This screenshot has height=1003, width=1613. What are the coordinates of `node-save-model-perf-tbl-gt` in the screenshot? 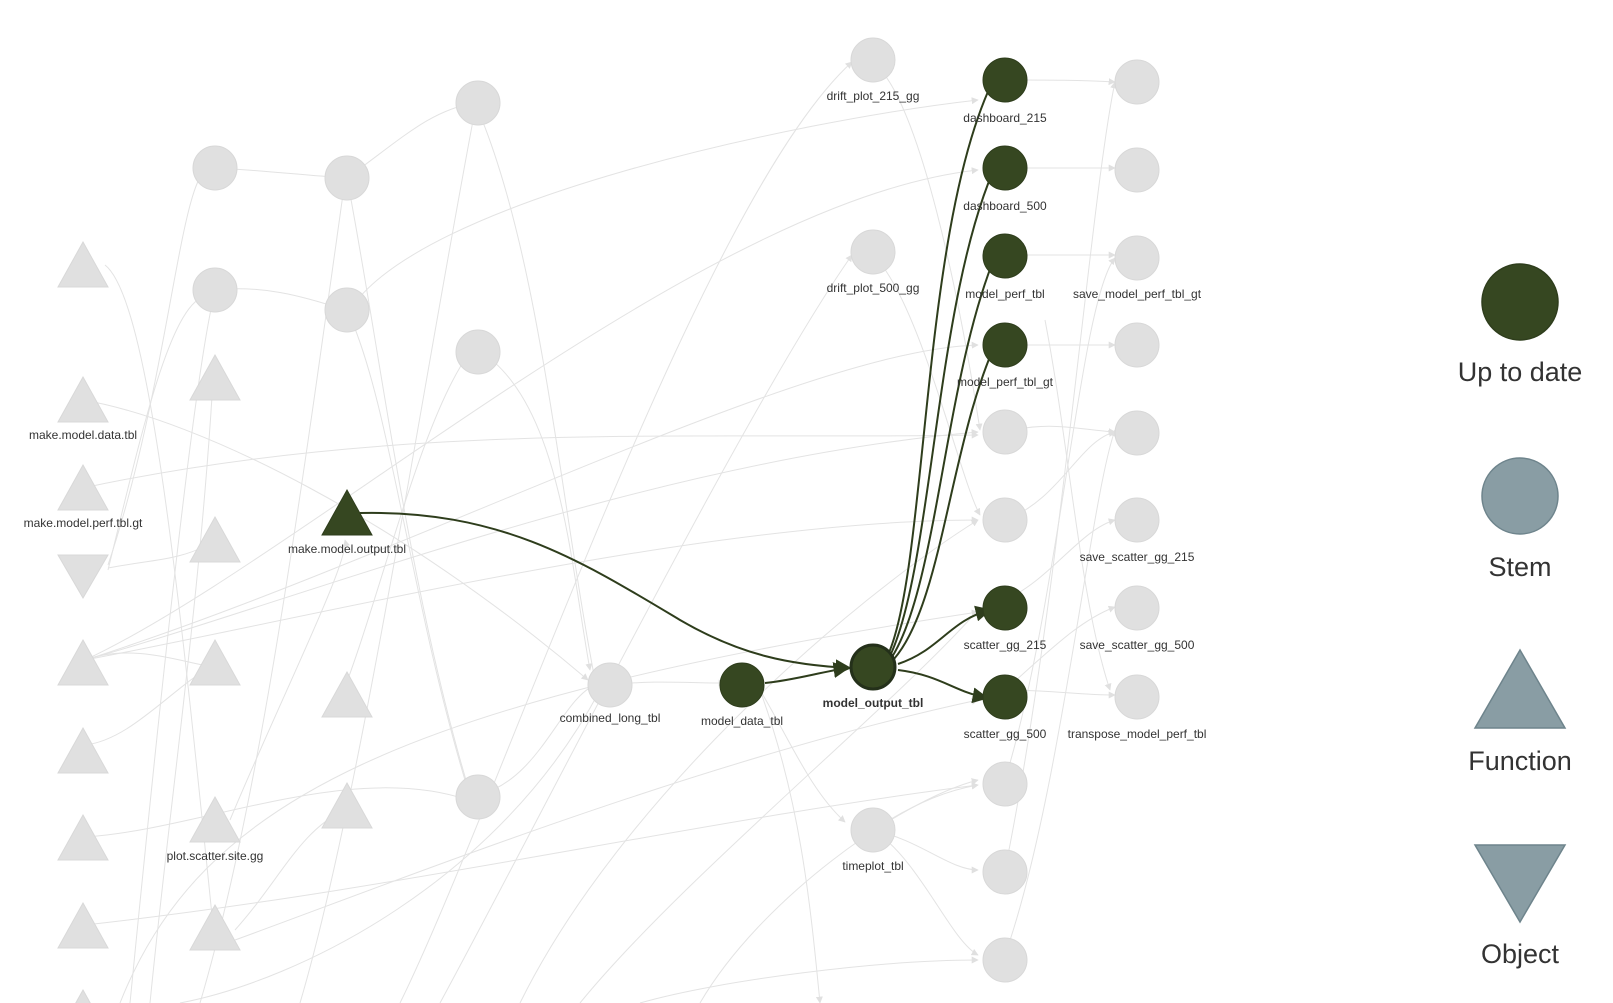 It's located at (1137, 258).